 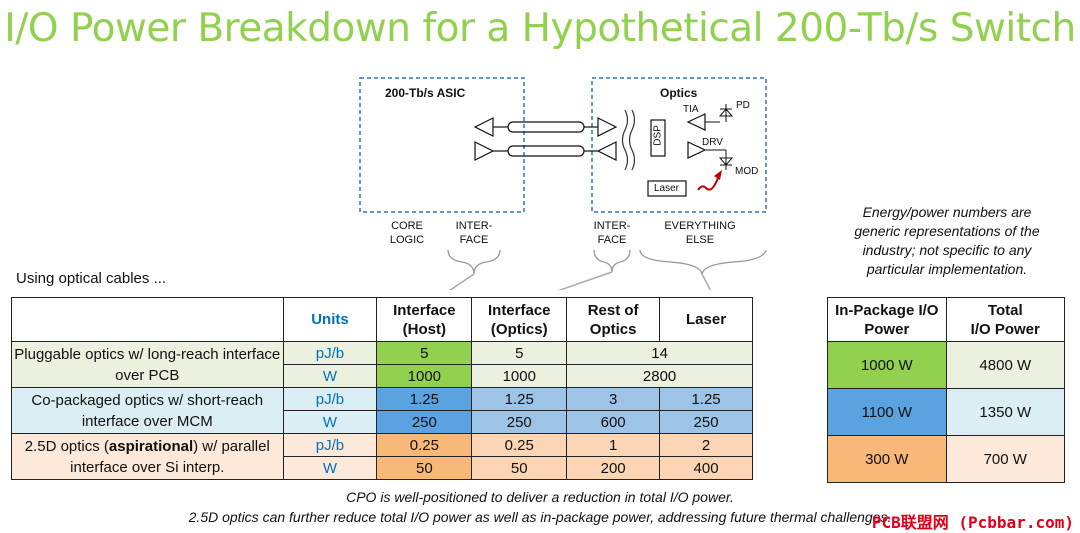 I want to click on pd-icon, so click(x=726, y=112).